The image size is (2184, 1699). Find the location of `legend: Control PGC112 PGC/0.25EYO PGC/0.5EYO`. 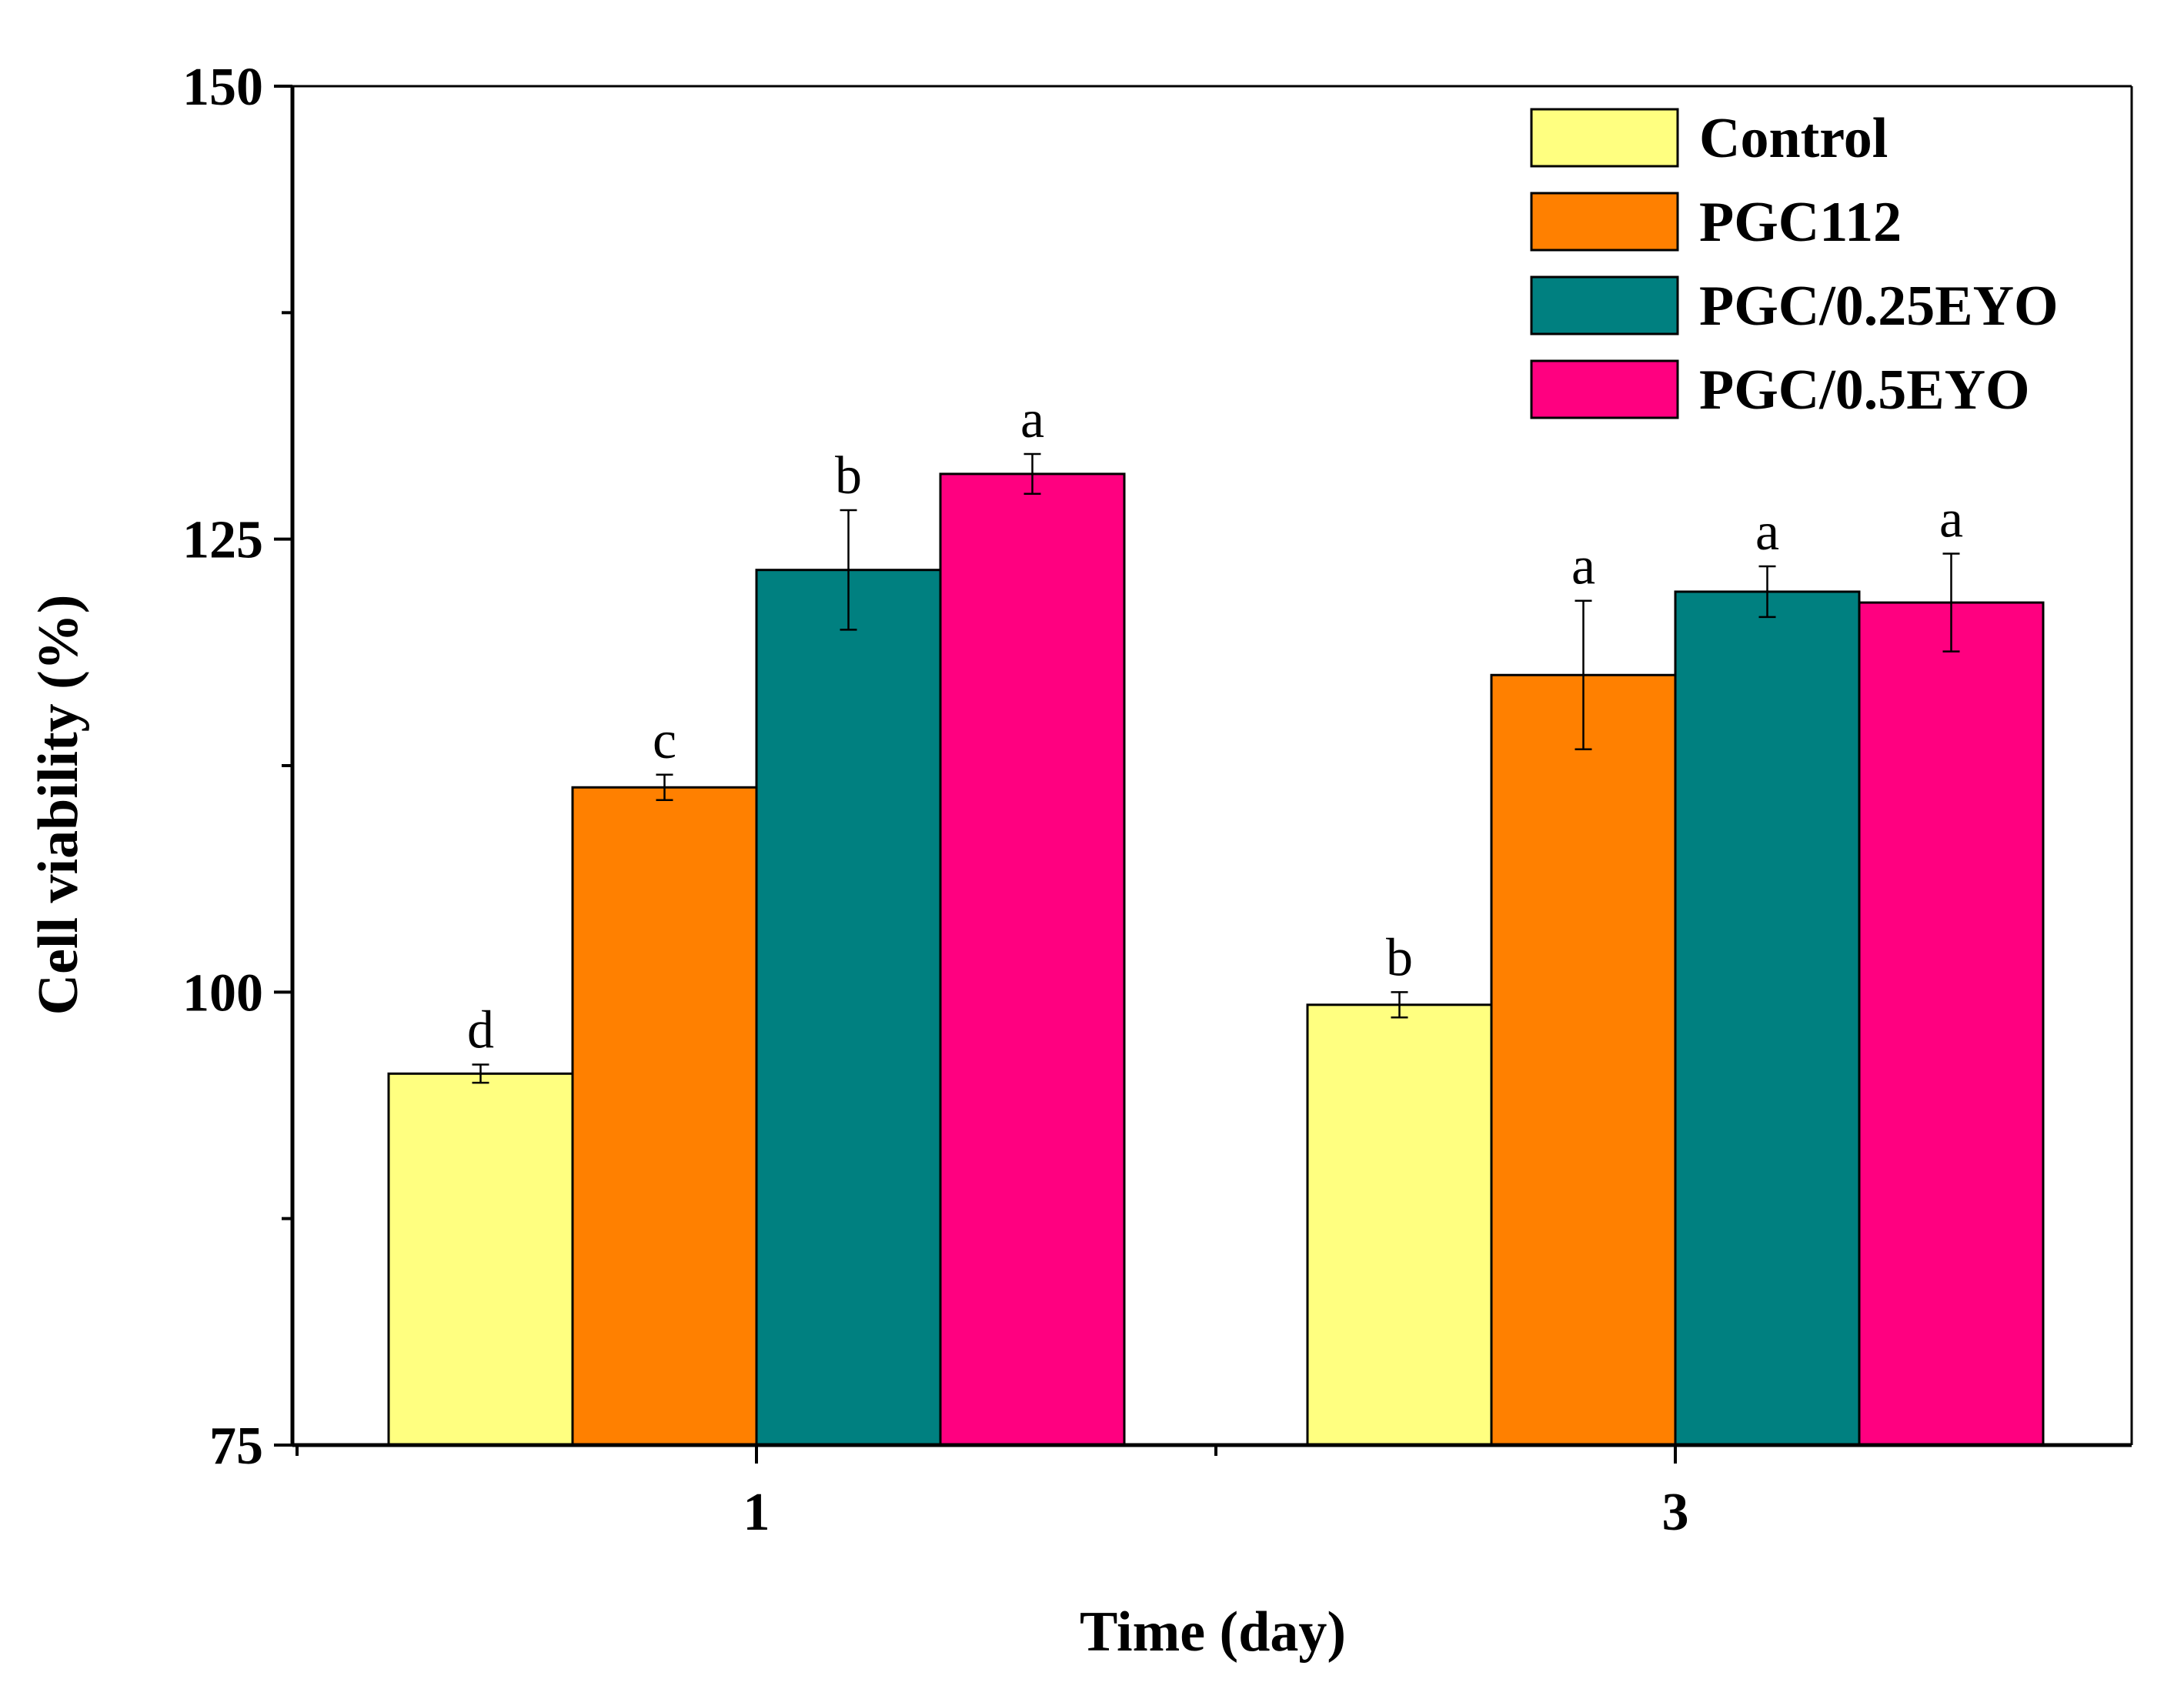

legend: Control PGC112 PGC/0.25EYO PGC/0.5EYO is located at coordinates (1795, 264).